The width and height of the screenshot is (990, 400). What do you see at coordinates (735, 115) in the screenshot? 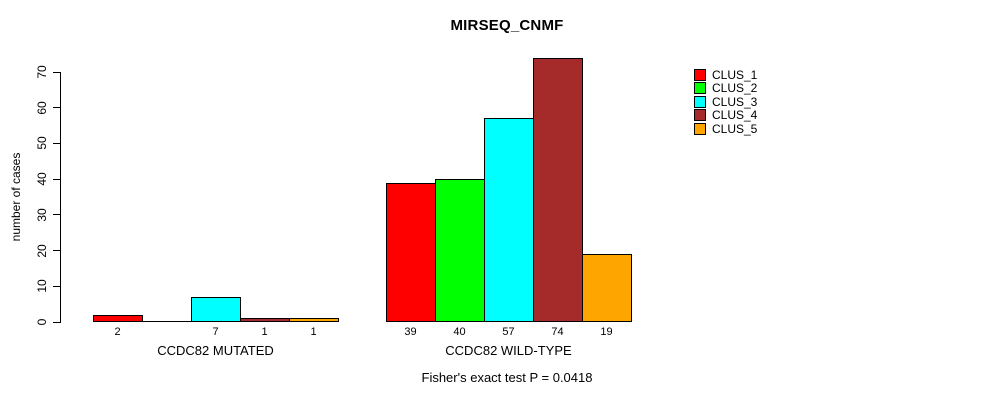
I see `legend-label: CLUS_4` at bounding box center [735, 115].